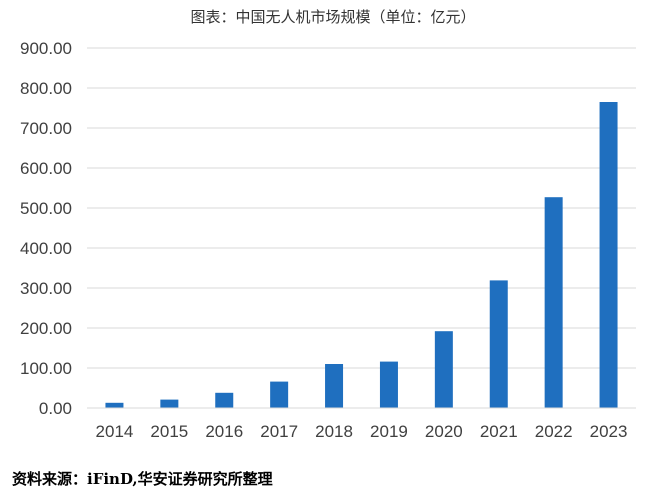 This screenshot has width=666, height=492. What do you see at coordinates (46, 48) in the screenshot?
I see `y-tick-label: 900.00` at bounding box center [46, 48].